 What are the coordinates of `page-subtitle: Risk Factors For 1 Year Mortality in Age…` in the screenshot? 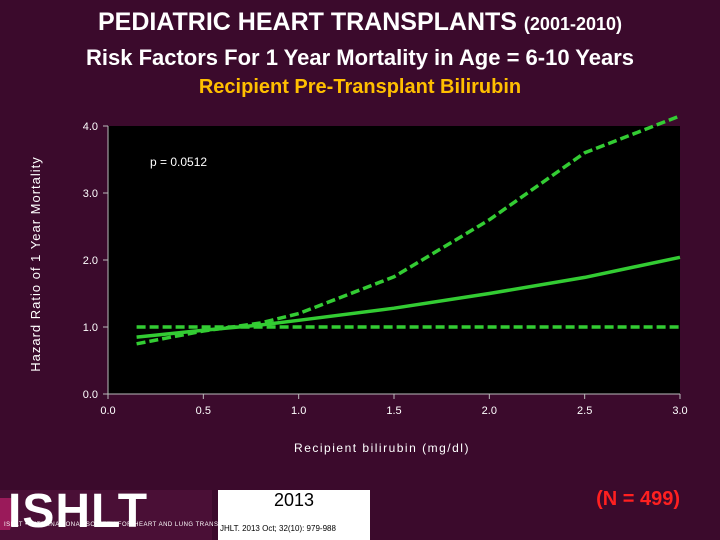 It's located at (359, 57).